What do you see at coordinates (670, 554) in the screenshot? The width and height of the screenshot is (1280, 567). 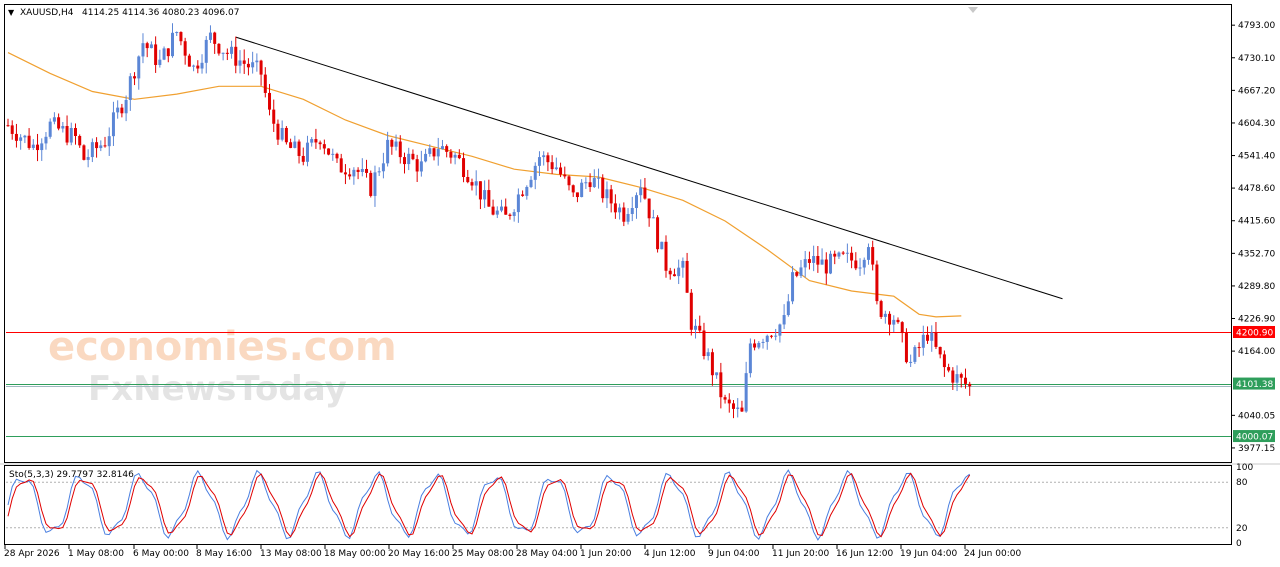 I see `x-tick-label: 4 Jun 12:00` at bounding box center [670, 554].